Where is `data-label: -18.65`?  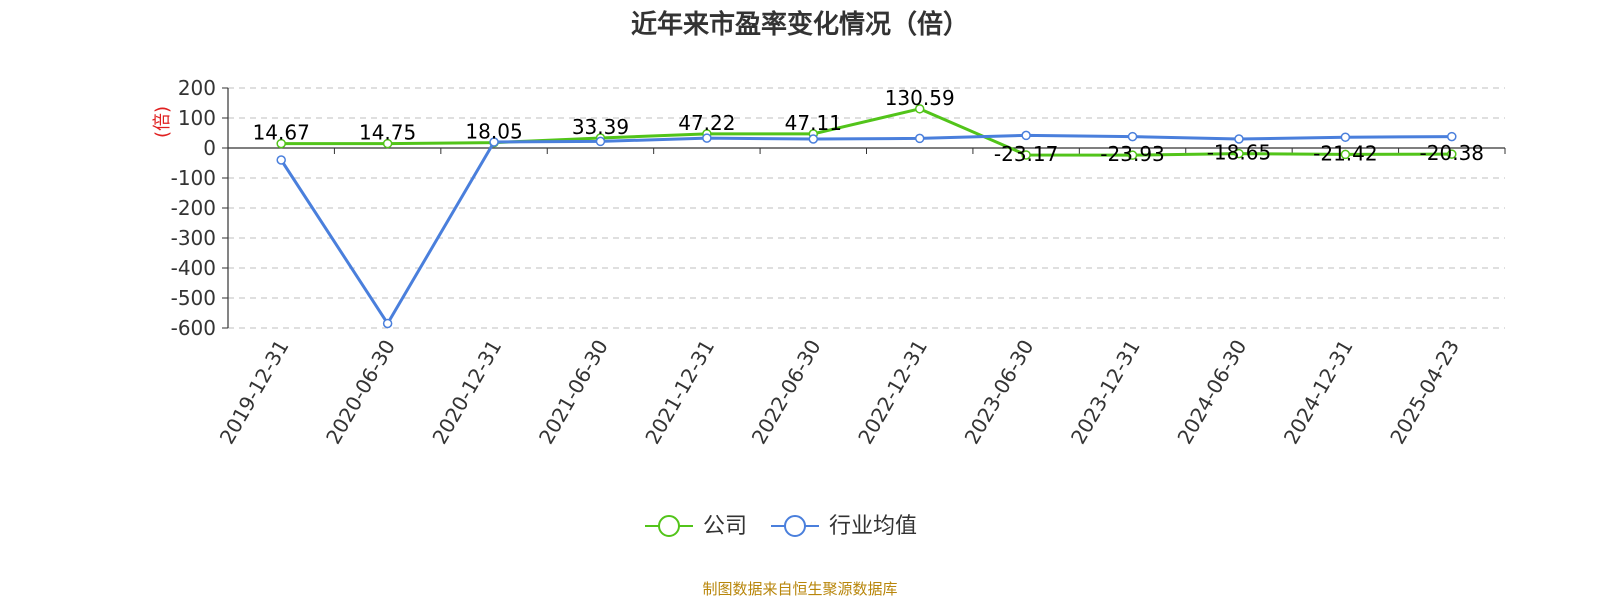
data-label: -18.65 is located at coordinates (1239, 153).